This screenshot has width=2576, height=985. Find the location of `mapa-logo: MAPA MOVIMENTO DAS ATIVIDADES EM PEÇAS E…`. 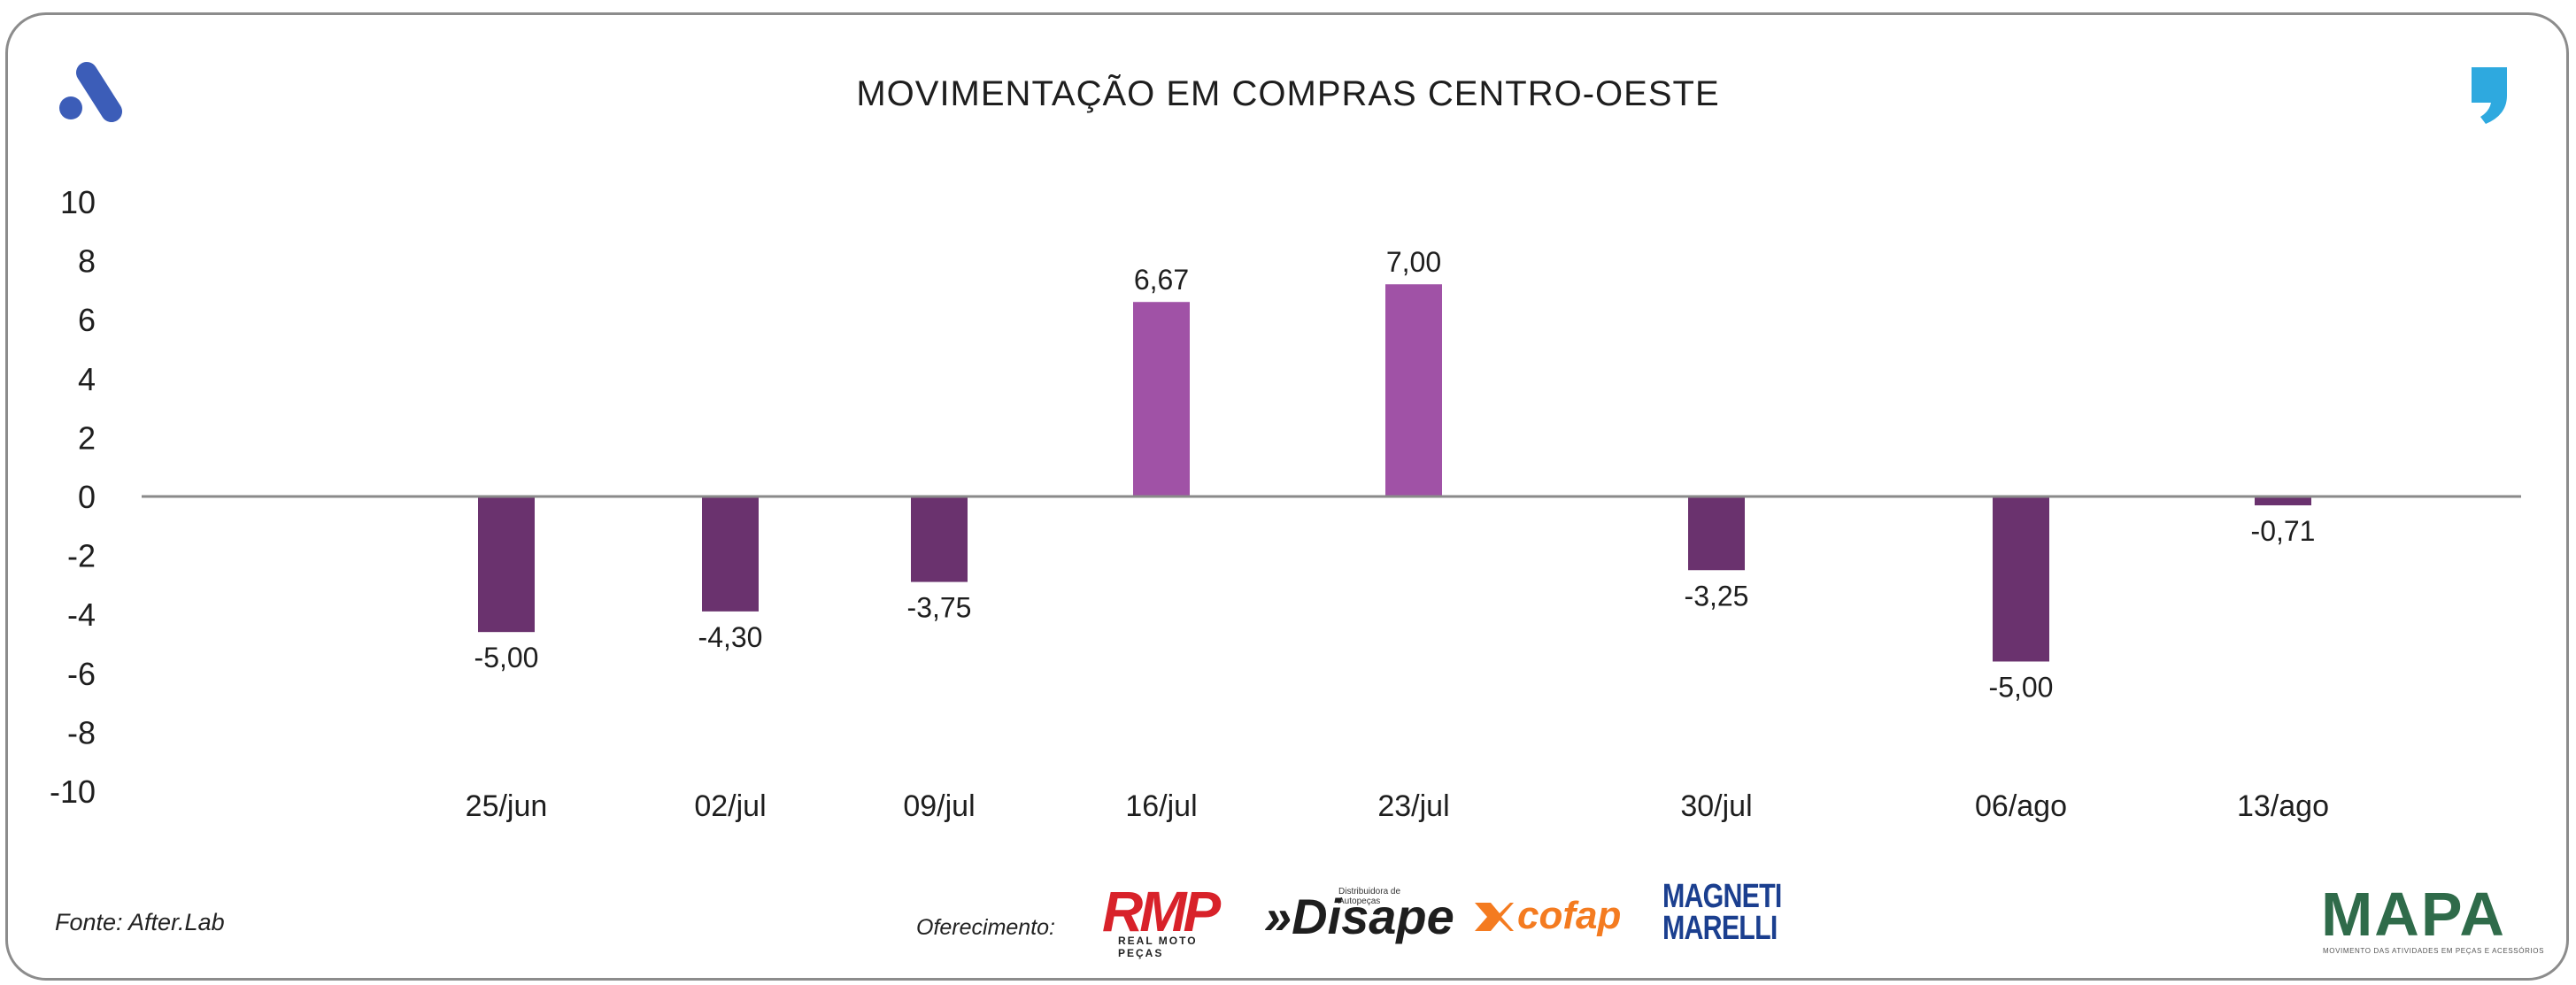

mapa-logo: MAPA MOVIMENTO DAS ATIVIDADES EM PEÇAS E… is located at coordinates (2427, 919).